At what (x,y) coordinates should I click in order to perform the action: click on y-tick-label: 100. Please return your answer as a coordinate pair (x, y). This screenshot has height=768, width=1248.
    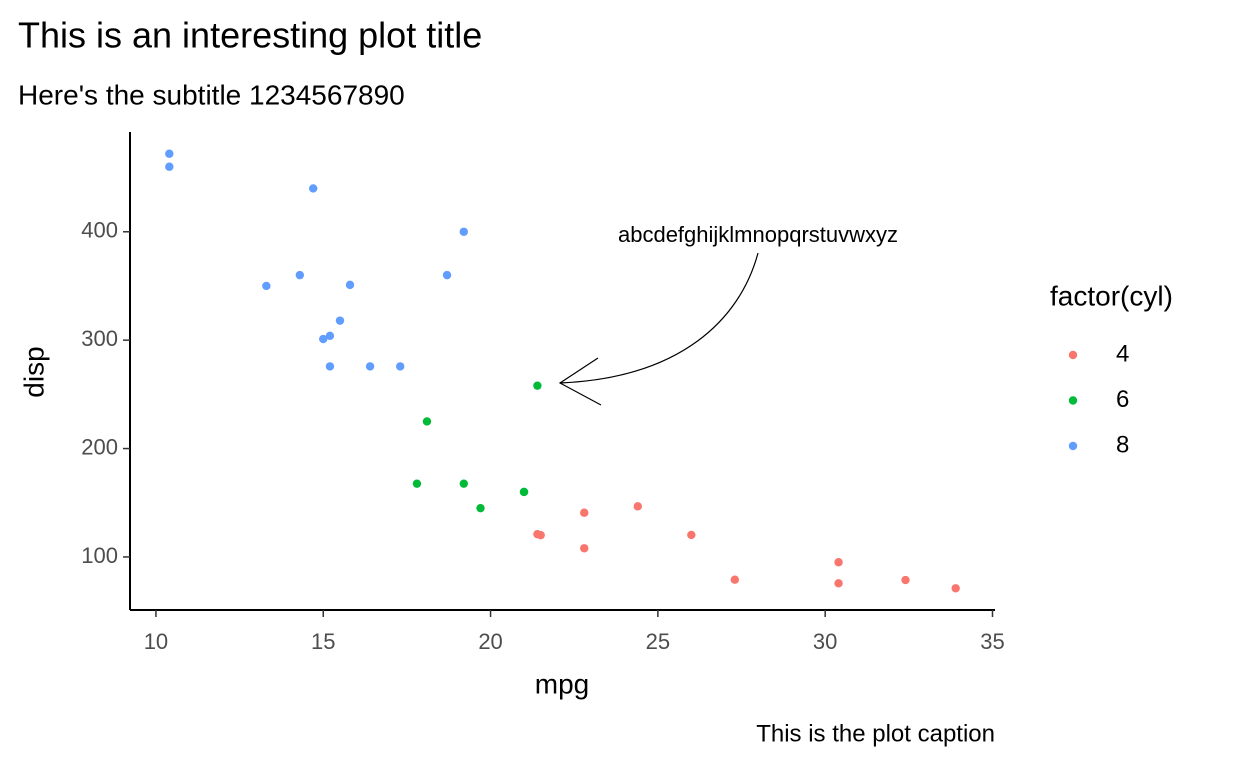
    Looking at the image, I should click on (99, 555).